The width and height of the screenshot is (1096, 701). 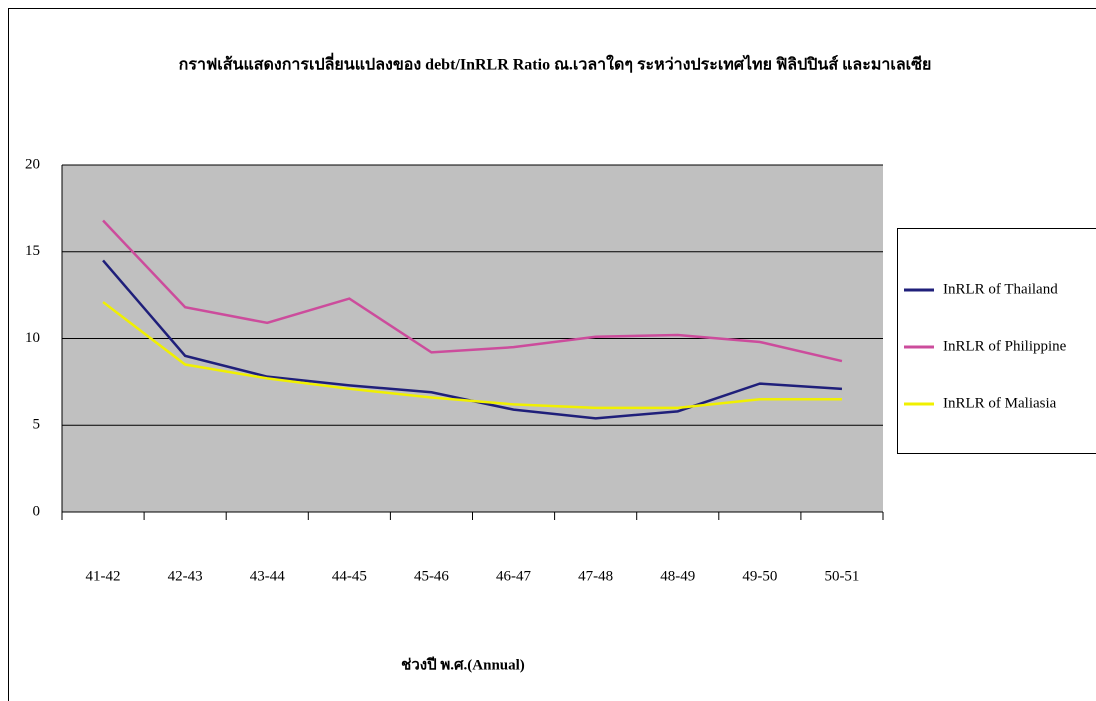 What do you see at coordinates (32, 164) in the screenshot?
I see `y-tick-label: 20` at bounding box center [32, 164].